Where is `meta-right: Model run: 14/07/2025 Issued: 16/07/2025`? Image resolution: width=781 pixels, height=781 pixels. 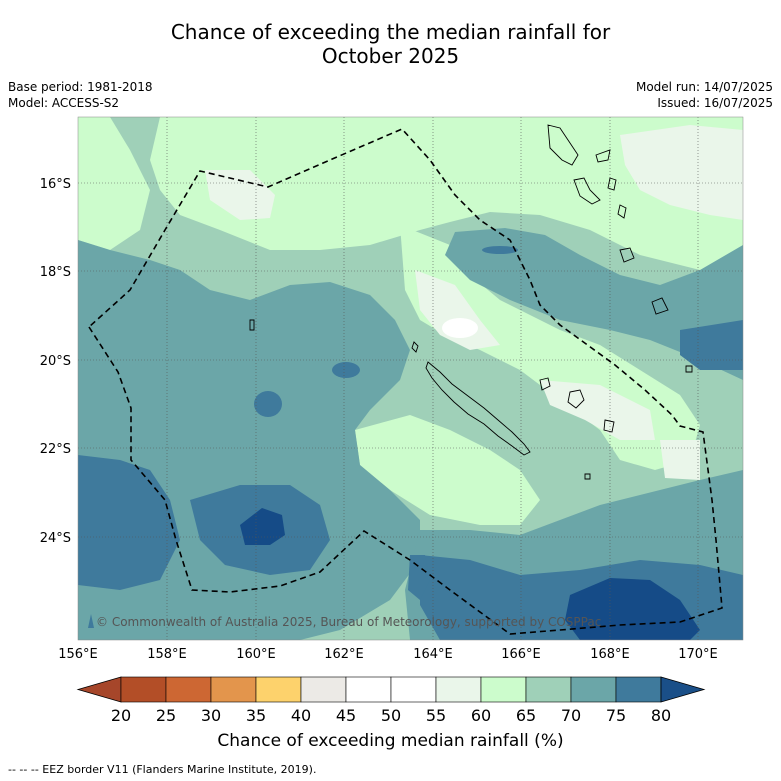 meta-right: Model run: 14/07/2025 Issued: 16/07/2025 is located at coordinates (704, 95).